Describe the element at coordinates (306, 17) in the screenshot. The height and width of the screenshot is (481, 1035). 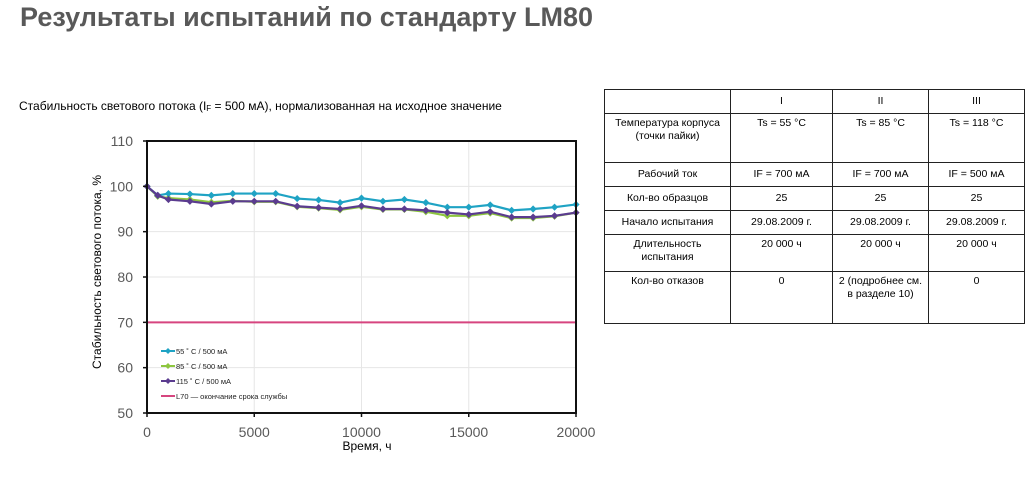
I see `page-title: Результаты испытаний по стандарту LM80` at that location.